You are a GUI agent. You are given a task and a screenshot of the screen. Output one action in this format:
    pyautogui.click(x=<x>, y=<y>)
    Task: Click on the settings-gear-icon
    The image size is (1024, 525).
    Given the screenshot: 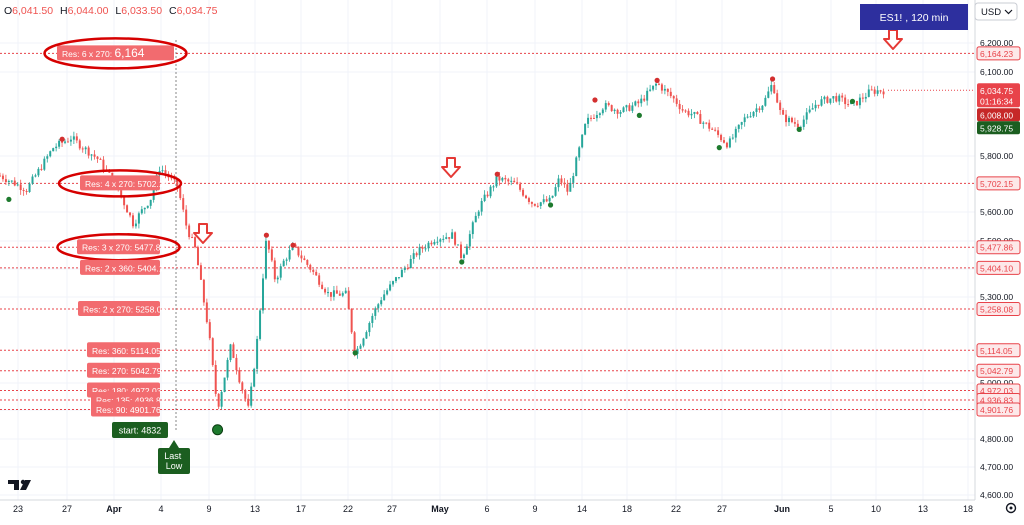 What is the action you would take?
    pyautogui.click(x=1011, y=508)
    